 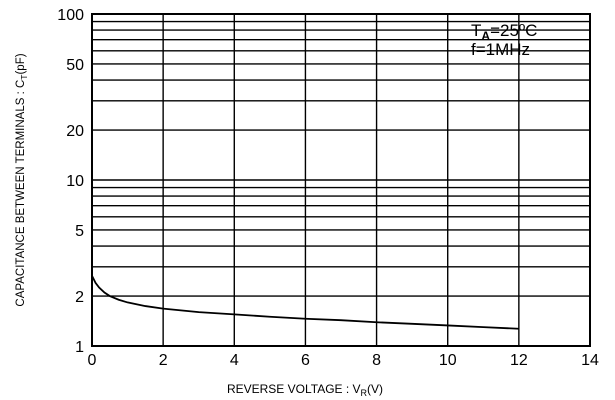 I want to click on y-tick-label: 100, so click(x=70, y=15).